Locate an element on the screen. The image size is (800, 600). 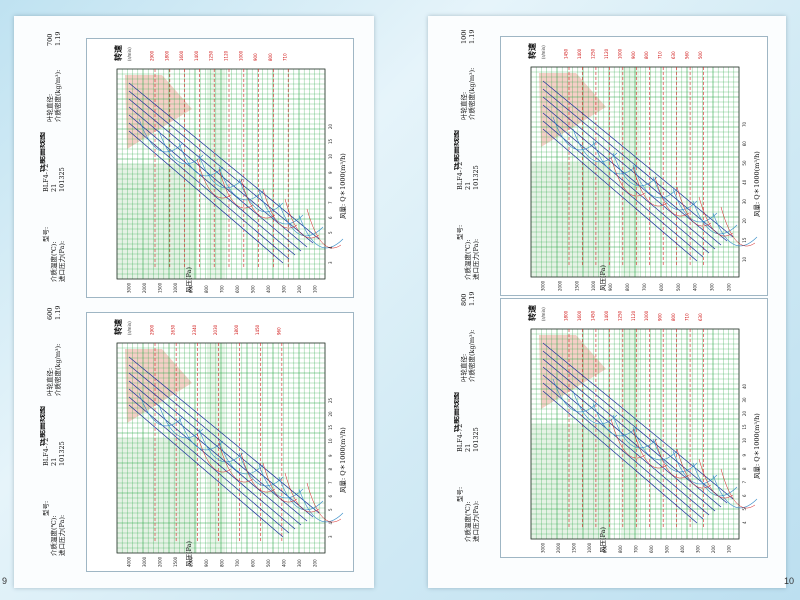
speed-unit: (r/min) is located at coordinates (129, 54).